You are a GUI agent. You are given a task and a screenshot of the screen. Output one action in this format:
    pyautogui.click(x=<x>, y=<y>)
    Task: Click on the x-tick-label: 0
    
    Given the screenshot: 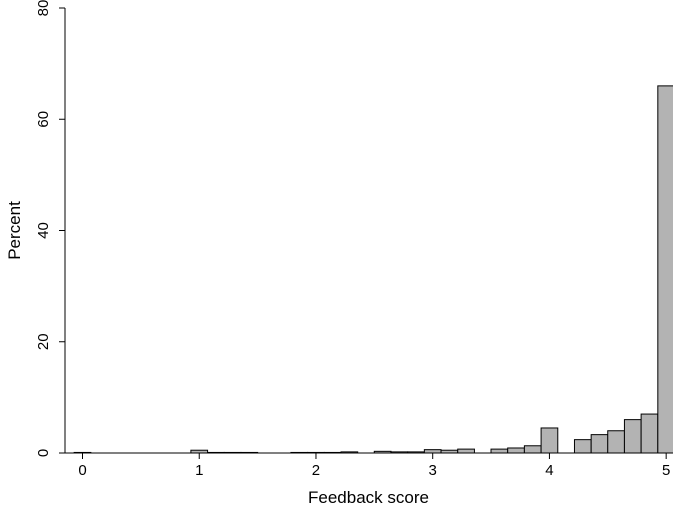 What is the action you would take?
    pyautogui.click(x=82, y=470)
    